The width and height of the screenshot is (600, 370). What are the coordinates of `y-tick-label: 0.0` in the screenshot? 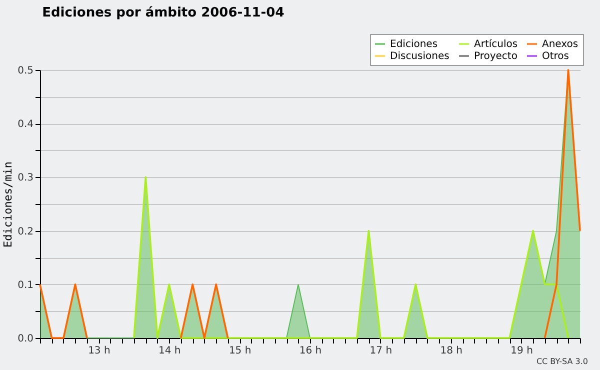 It's located at (26, 339).